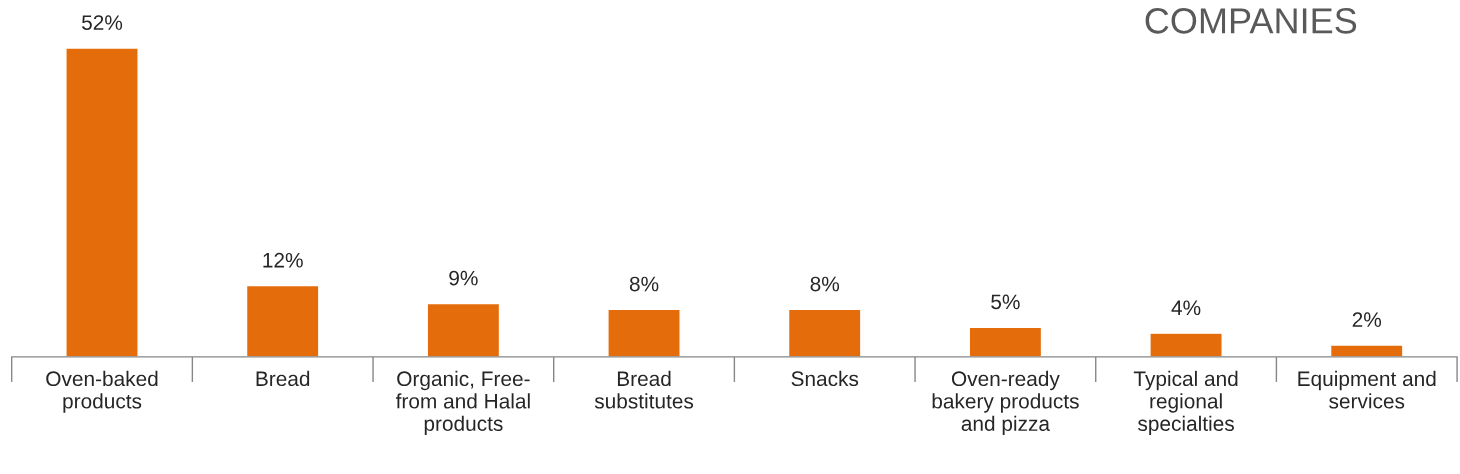  I want to click on x-tick-label: Oven-baked products, so click(102, 391).